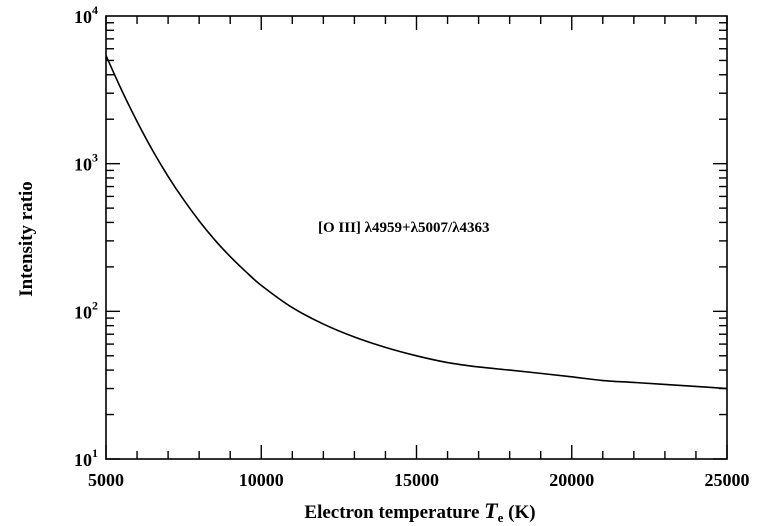 This screenshot has width=758, height=526. Describe the element at coordinates (404, 228) in the screenshot. I see `curve-annotation: [O III] λ4959+λ5007/λ4363` at that location.